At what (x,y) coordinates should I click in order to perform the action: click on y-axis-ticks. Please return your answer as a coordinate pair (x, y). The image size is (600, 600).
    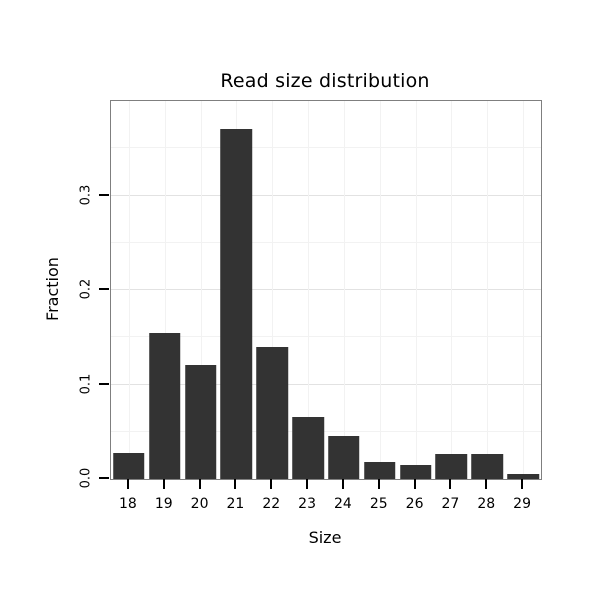
    Looking at the image, I should click on (103, 289).